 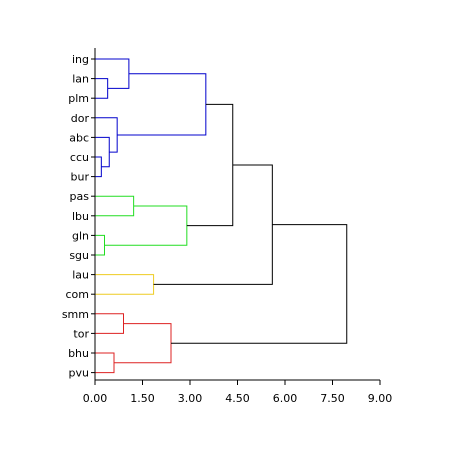 I want to click on branch-n3, so click(x=98, y=167).